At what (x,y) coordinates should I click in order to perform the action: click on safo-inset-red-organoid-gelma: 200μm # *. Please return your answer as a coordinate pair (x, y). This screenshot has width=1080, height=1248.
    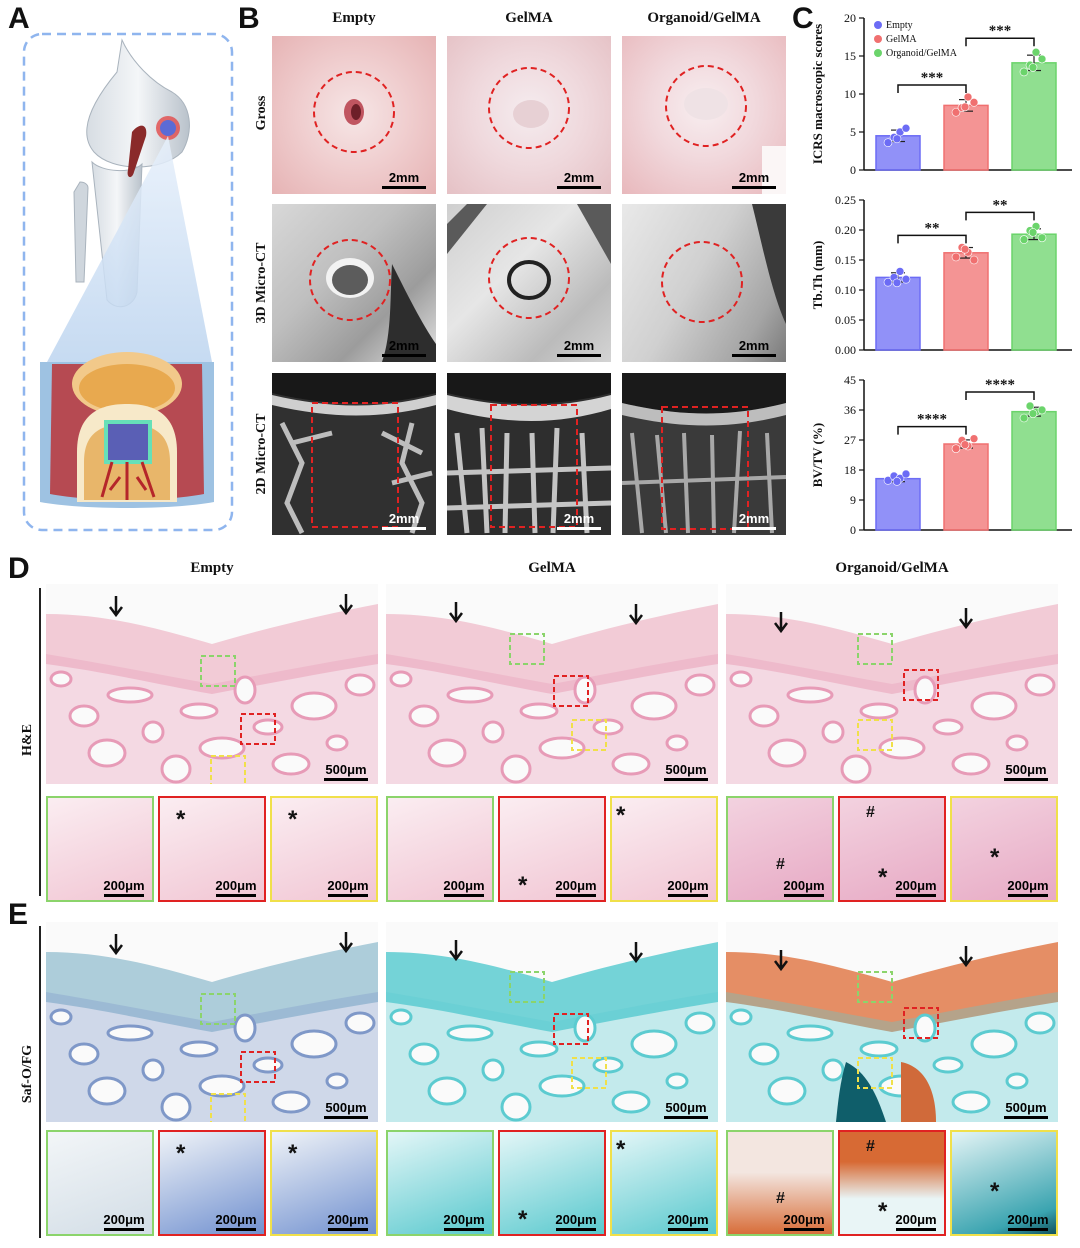
    Looking at the image, I should click on (892, 1183).